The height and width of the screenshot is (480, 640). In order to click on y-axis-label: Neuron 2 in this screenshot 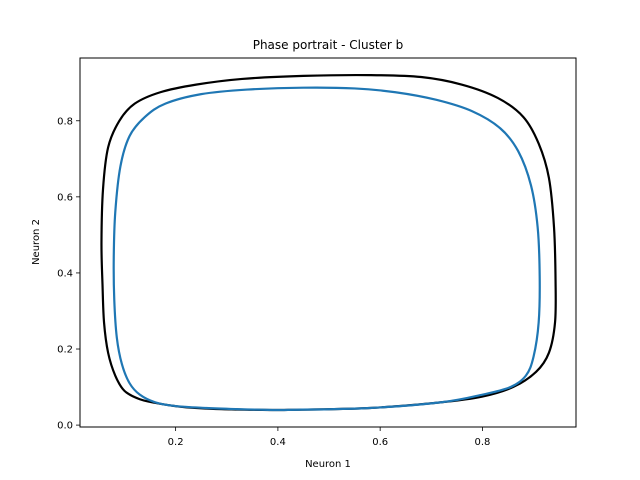, I will do `click(36, 242)`.